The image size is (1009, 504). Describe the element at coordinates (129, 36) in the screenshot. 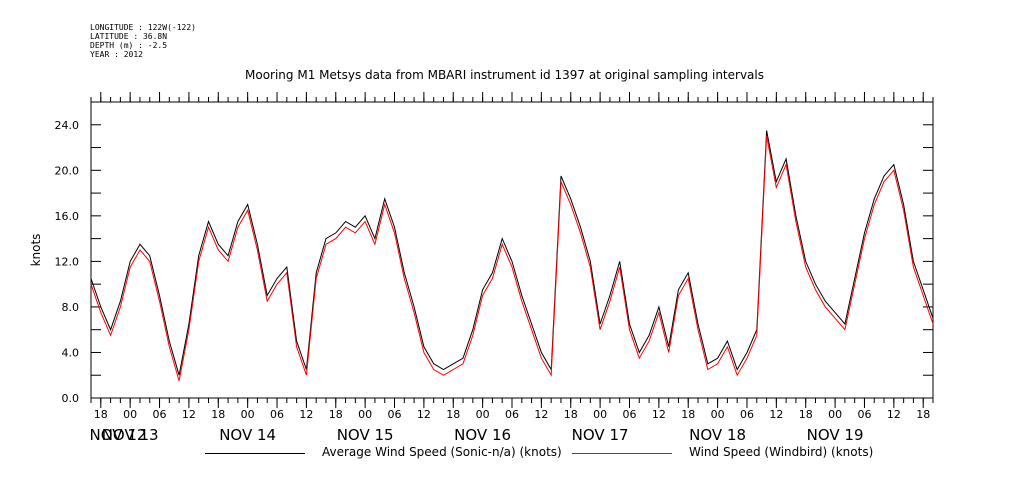

I see `meta-latitude: LATITUDE : 36.8N` at that location.